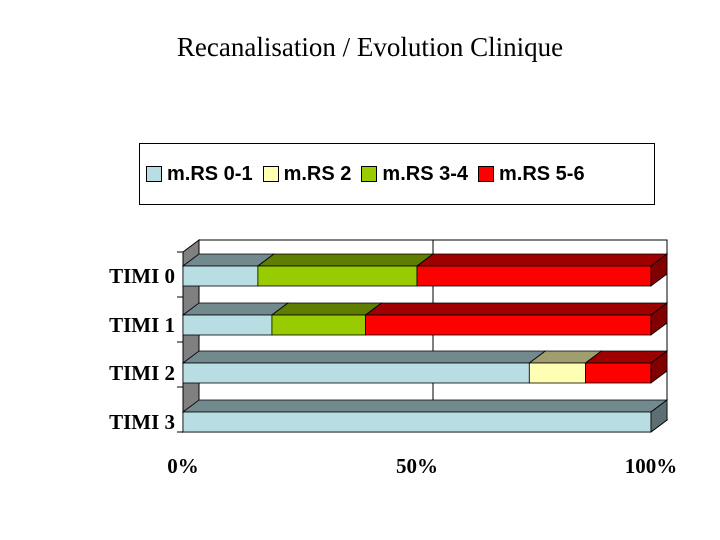 The height and width of the screenshot is (540, 720). Describe the element at coordinates (425, 406) in the screenshot. I see `bar-timi-3-m-rs-0-1-top` at that location.